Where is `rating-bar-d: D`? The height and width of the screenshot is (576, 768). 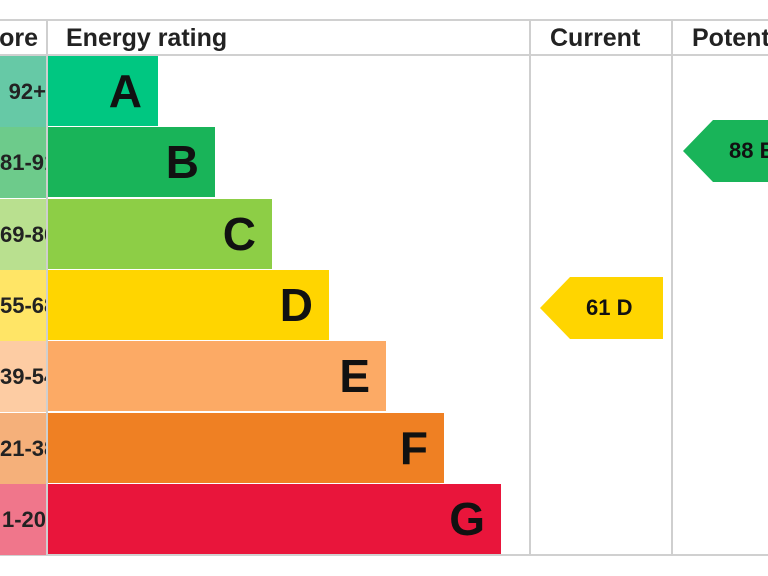
rating-bar-d: D is located at coordinates (188, 304).